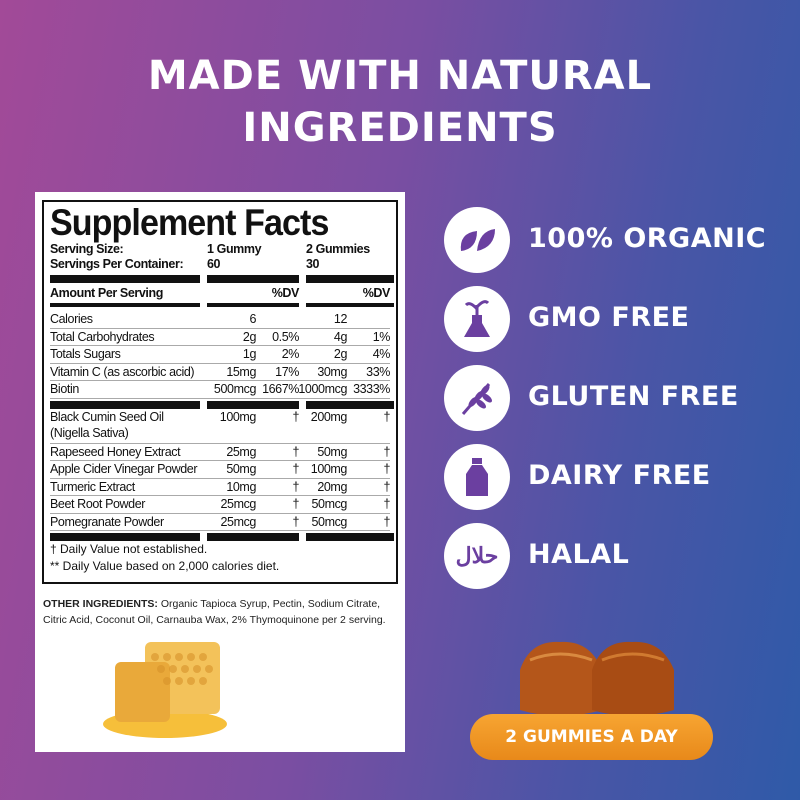 The width and height of the screenshot is (800, 800). I want to click on dv-1: 0.5%, so click(285, 336).